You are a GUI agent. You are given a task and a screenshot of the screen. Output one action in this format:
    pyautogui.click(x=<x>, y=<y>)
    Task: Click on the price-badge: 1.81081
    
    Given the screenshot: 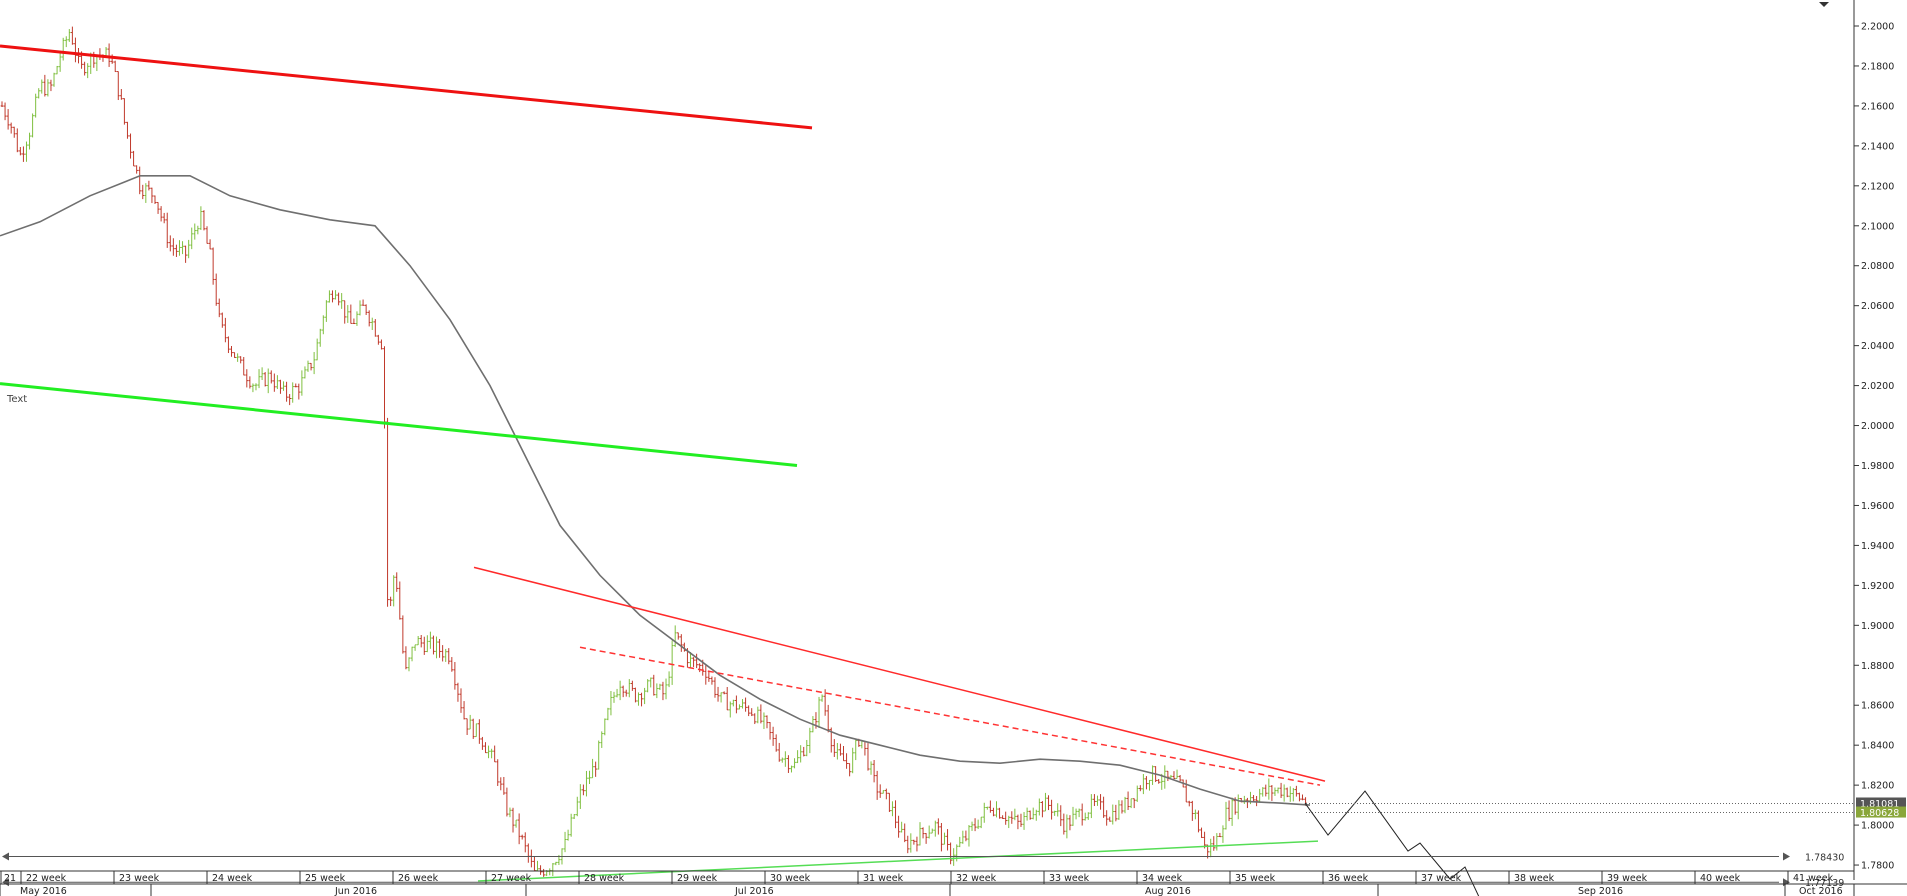 What is the action you would take?
    pyautogui.click(x=1881, y=803)
    